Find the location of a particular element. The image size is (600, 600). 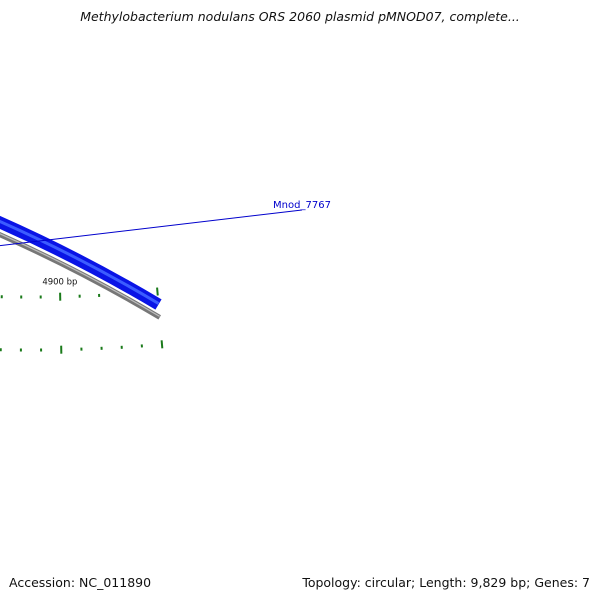

forward-strand-highlight is located at coordinates (80, 262).